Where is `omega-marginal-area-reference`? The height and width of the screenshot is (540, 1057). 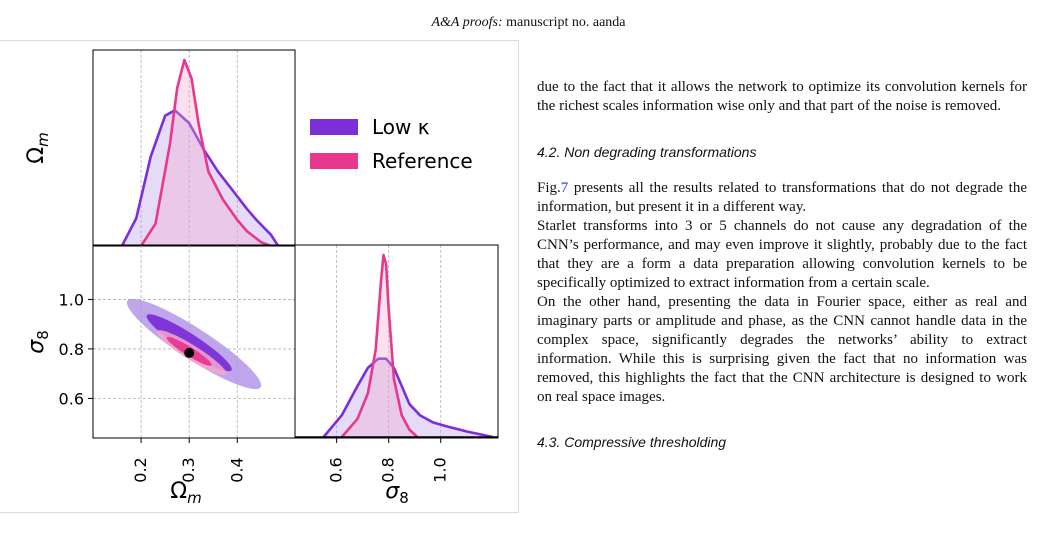 omega-marginal-area-reference is located at coordinates (206, 153).